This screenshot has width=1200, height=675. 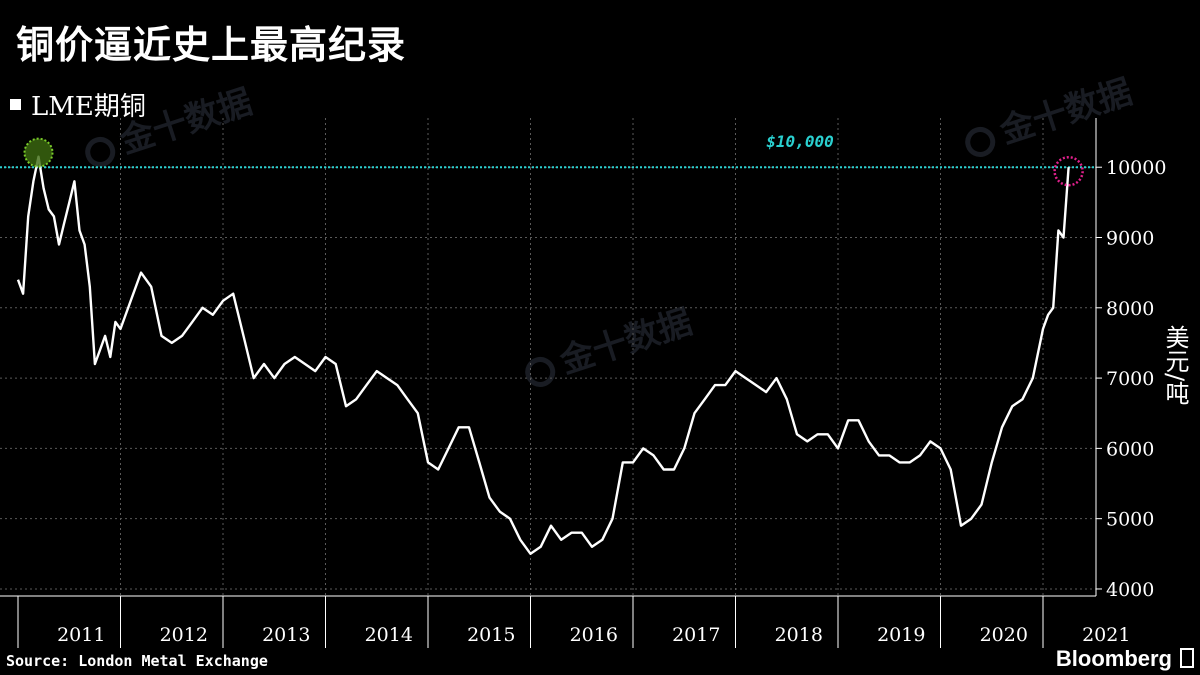 What do you see at coordinates (88, 107) in the screenshot?
I see `legend-label: LME期铜` at bounding box center [88, 107].